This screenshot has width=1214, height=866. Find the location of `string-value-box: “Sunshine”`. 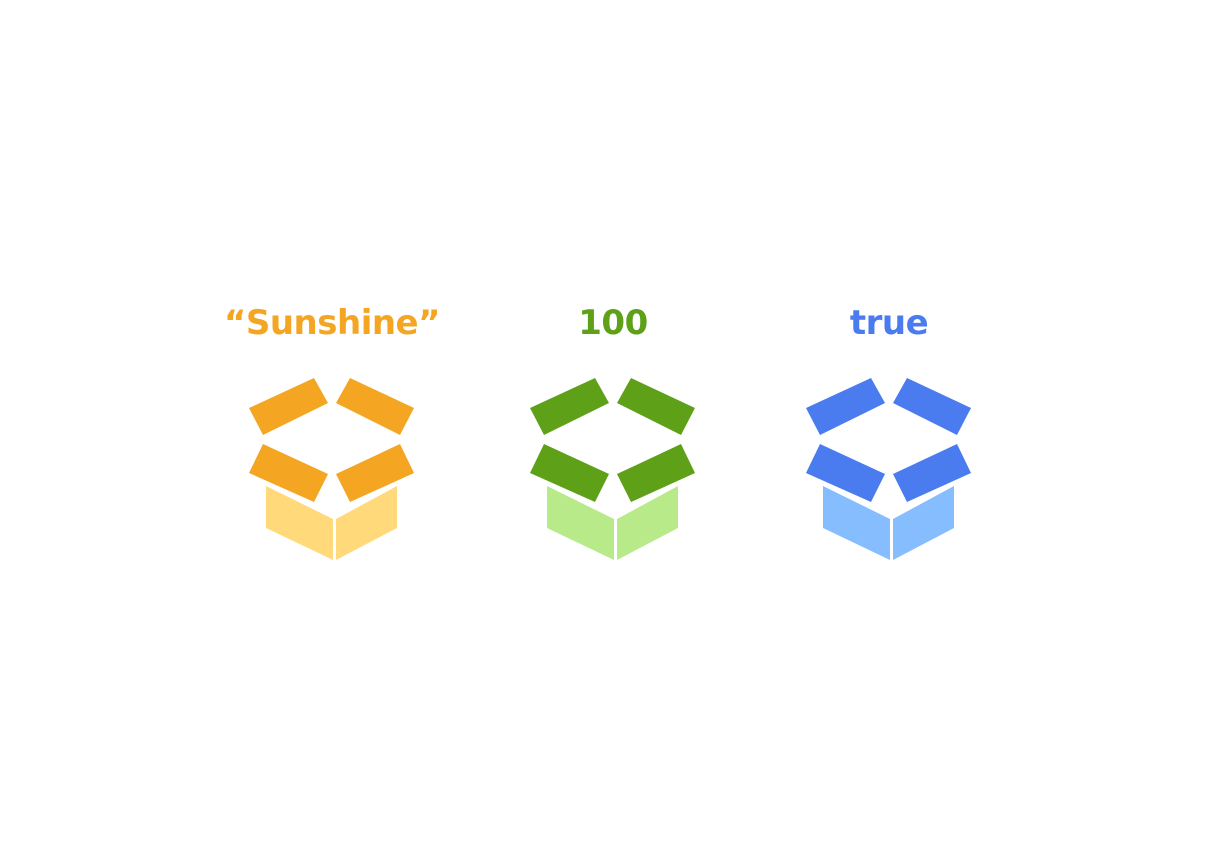

string-value-box: “Sunshine” is located at coordinates (332, 435).